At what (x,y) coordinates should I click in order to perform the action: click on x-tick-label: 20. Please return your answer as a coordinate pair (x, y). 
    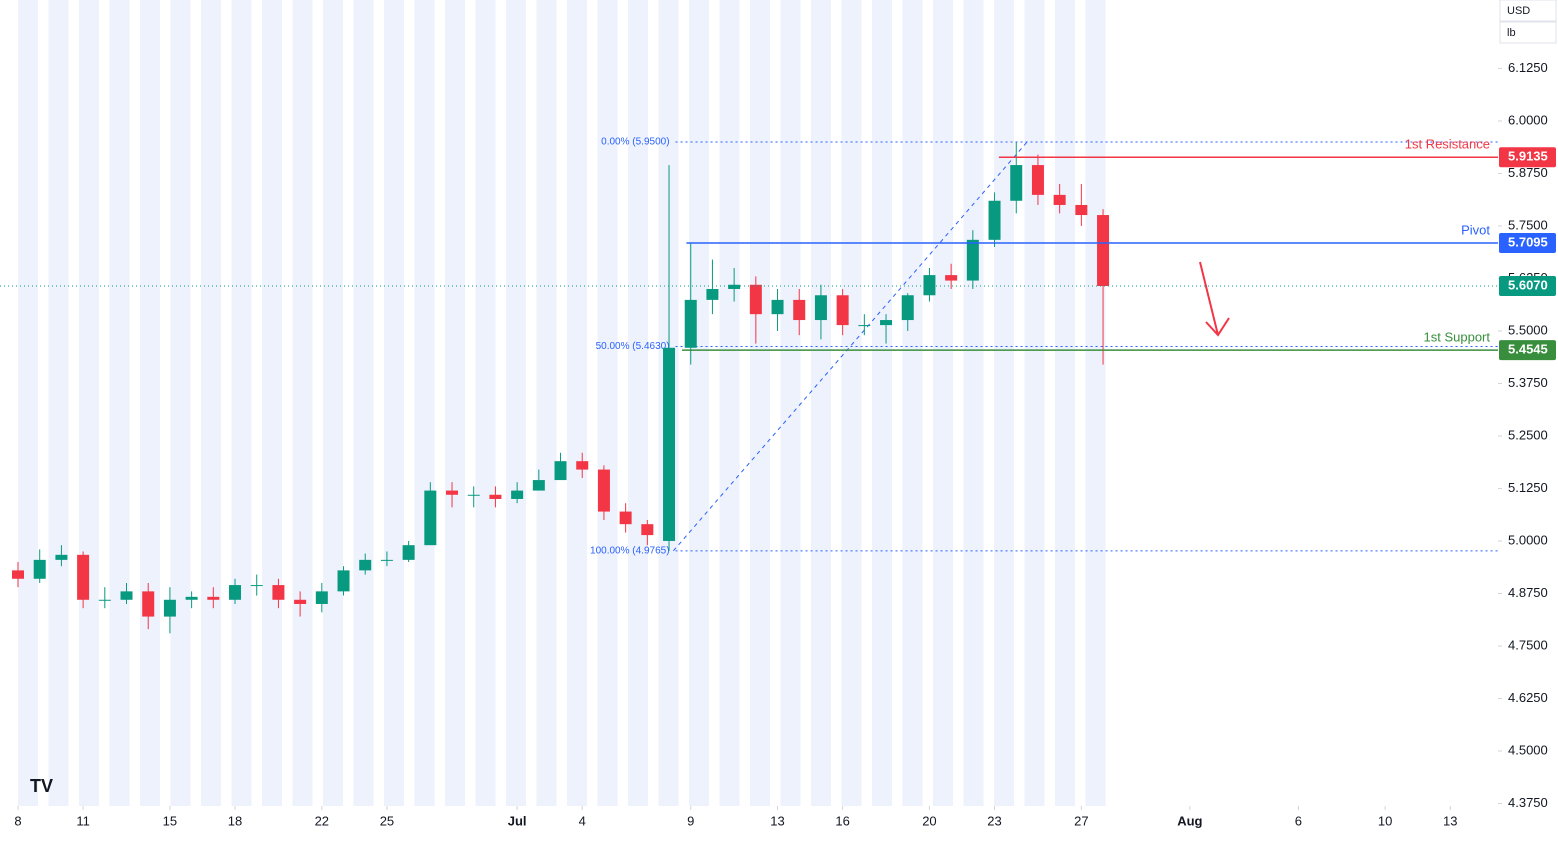
    Looking at the image, I should click on (929, 820).